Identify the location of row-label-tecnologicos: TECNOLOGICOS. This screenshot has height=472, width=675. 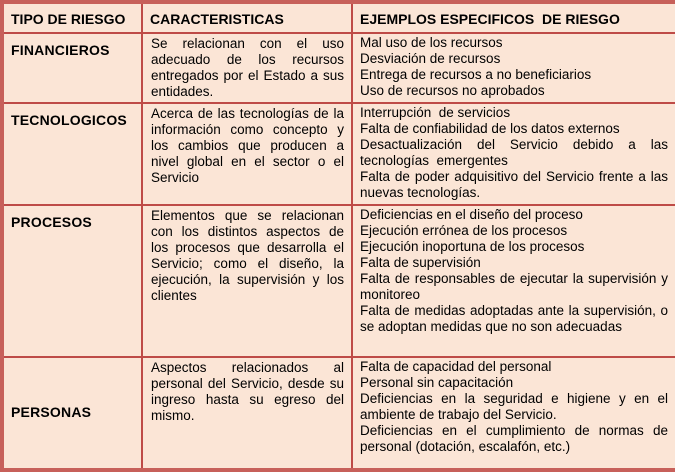
(72, 154).